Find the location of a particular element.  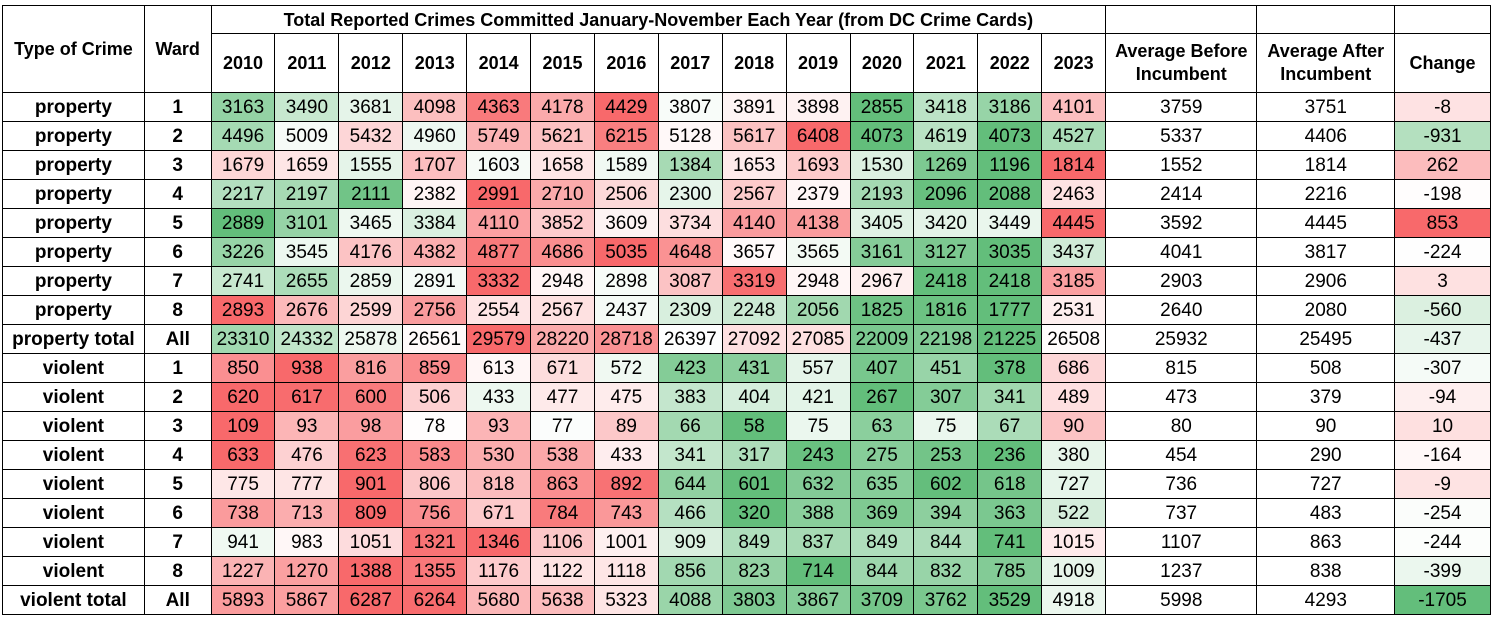

value-cell: 3762 is located at coordinates (946, 600).